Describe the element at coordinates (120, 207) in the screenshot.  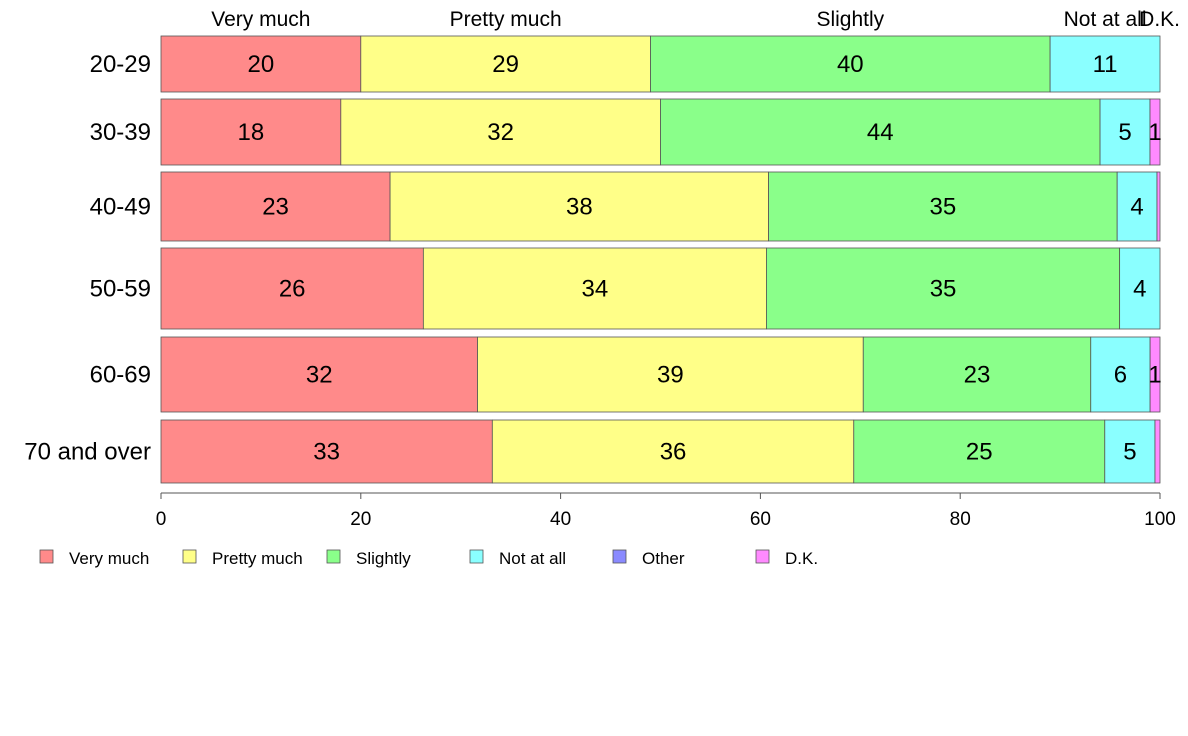
I see `category-label: 40-49` at that location.